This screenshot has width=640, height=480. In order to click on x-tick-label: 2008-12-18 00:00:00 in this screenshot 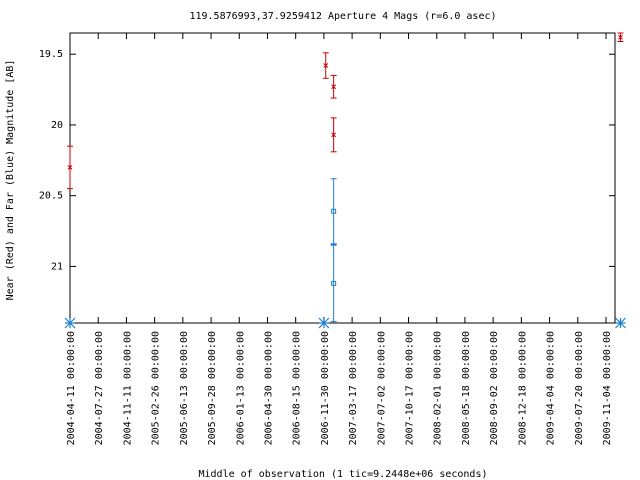, I will do `click(522, 388)`.